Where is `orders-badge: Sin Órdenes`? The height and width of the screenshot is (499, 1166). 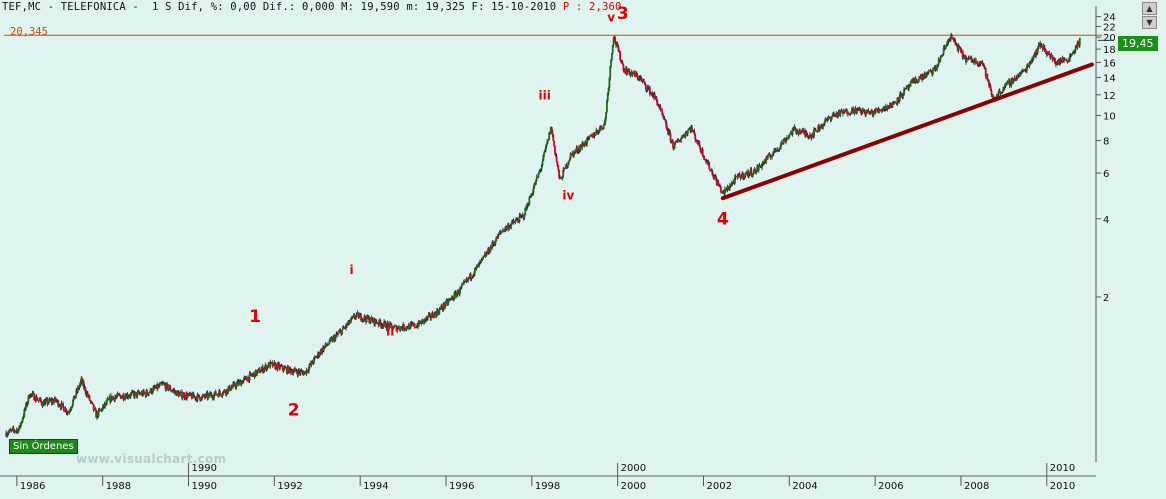 orders-badge: Sin Órdenes is located at coordinates (43, 446).